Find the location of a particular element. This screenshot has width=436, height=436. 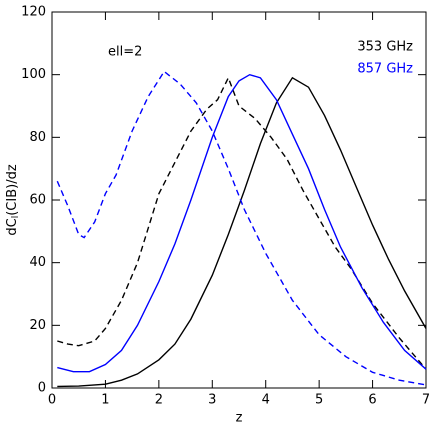

y-tick-label: 100 is located at coordinates (33, 74).